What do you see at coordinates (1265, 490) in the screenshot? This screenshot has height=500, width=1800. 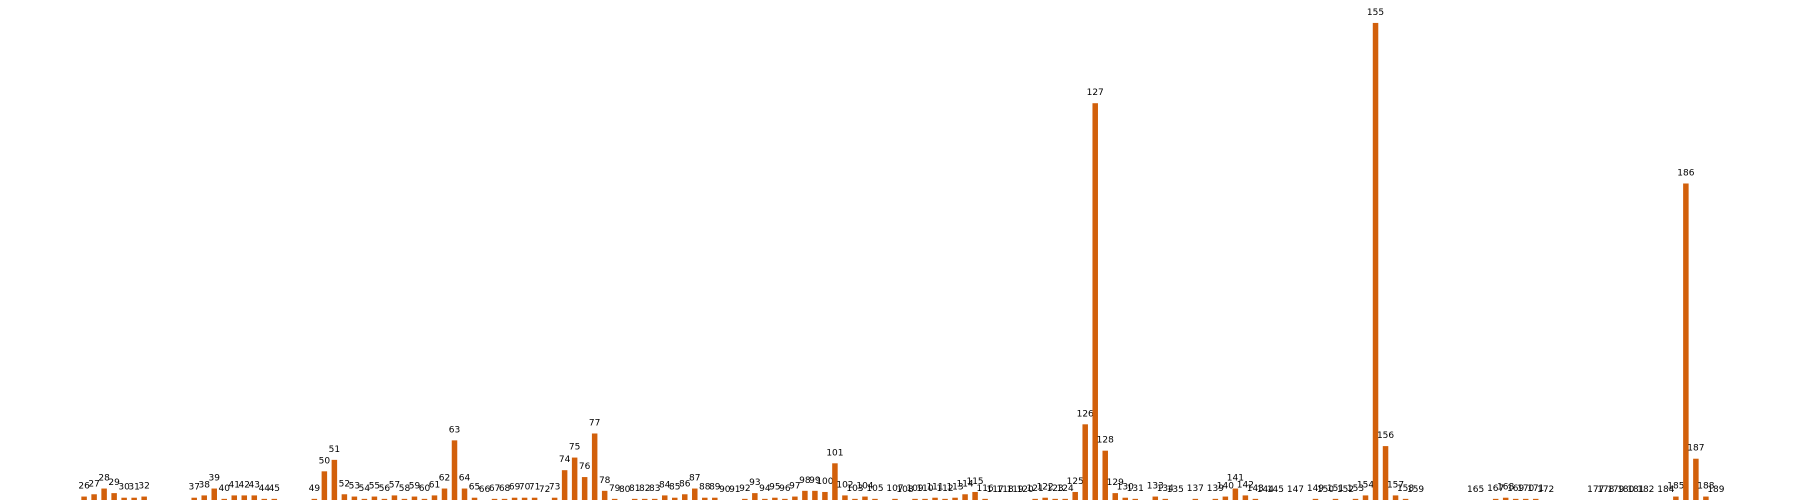 I see `bar-label: 144` at bounding box center [1265, 490].